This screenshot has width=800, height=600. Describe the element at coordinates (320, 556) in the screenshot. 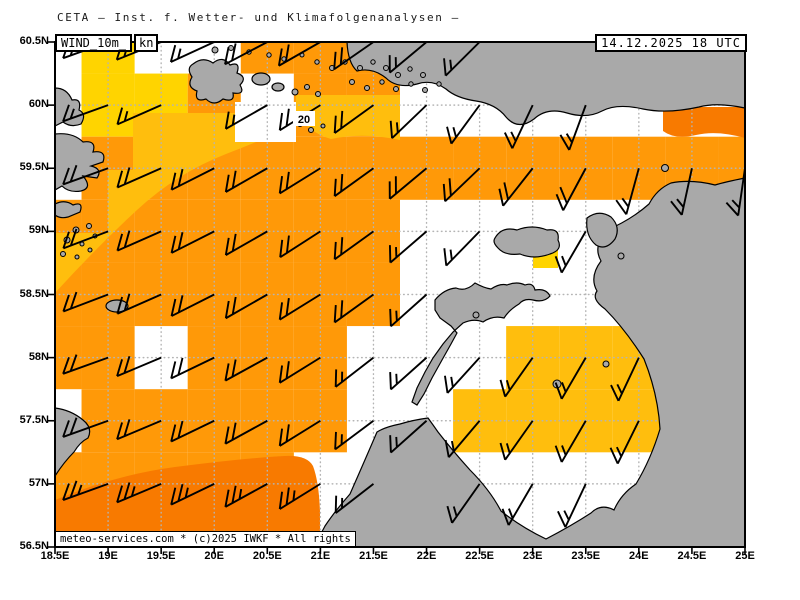

I see `lon-tick-label: 21E` at that location.